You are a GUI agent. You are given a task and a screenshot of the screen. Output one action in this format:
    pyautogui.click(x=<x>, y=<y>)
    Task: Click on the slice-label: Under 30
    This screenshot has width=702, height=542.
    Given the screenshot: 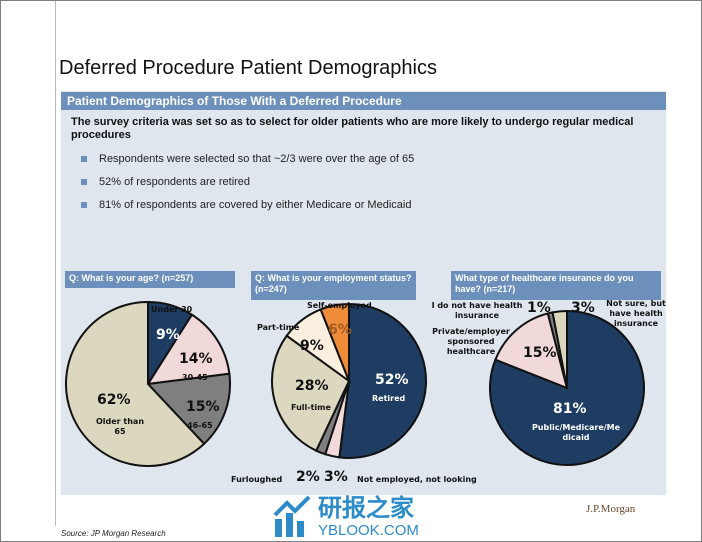 What is the action you would take?
    pyautogui.click(x=172, y=309)
    